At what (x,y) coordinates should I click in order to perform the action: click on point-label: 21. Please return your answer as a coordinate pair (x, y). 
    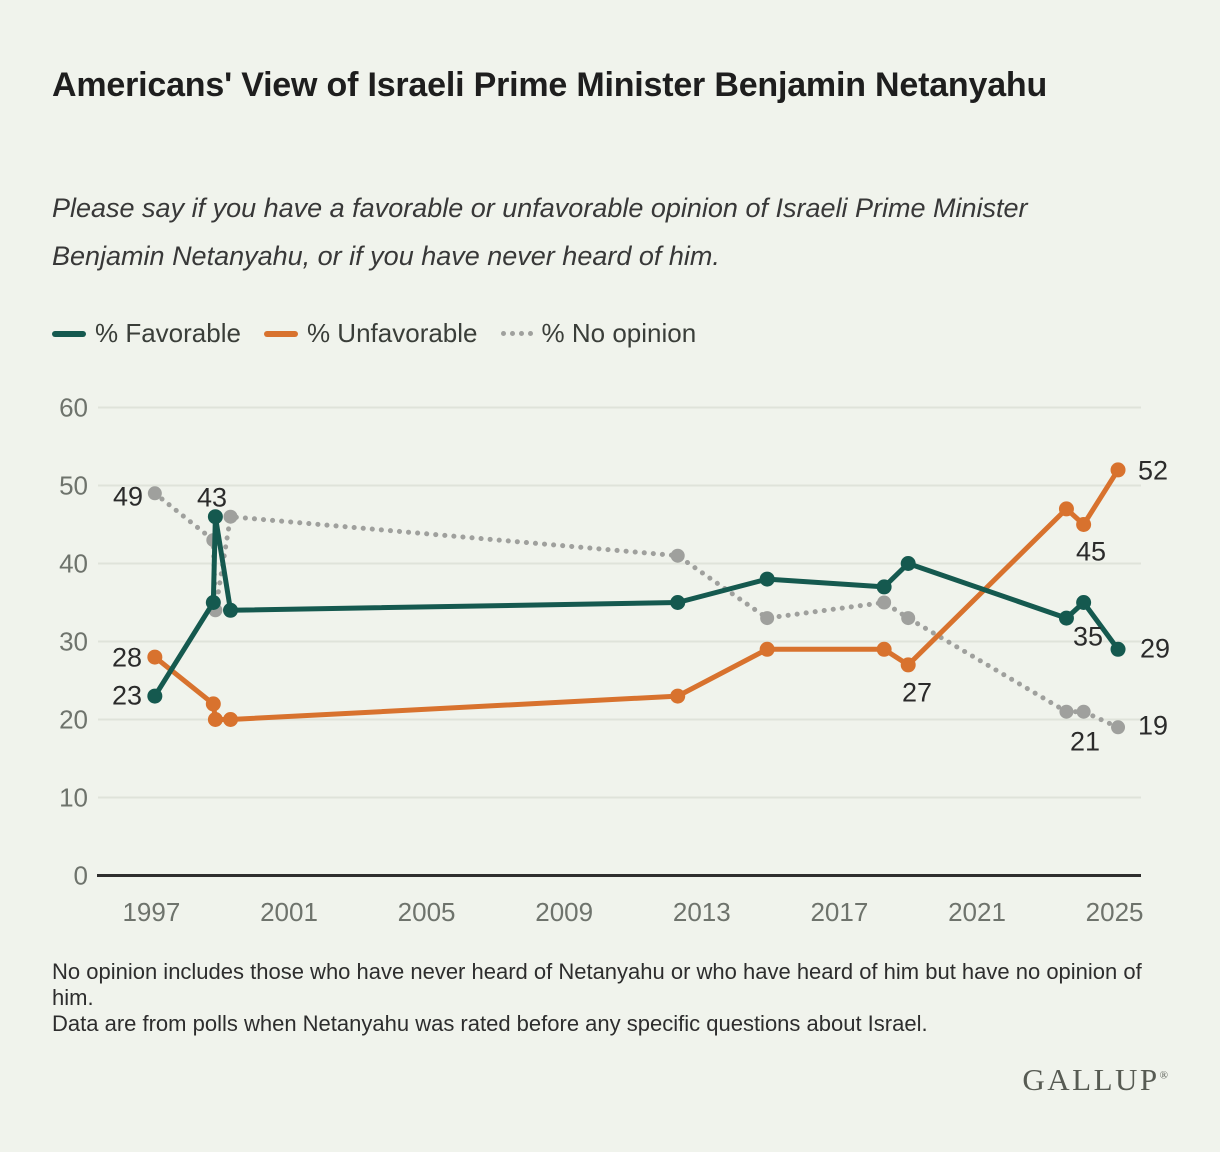
    Looking at the image, I should click on (1085, 742).